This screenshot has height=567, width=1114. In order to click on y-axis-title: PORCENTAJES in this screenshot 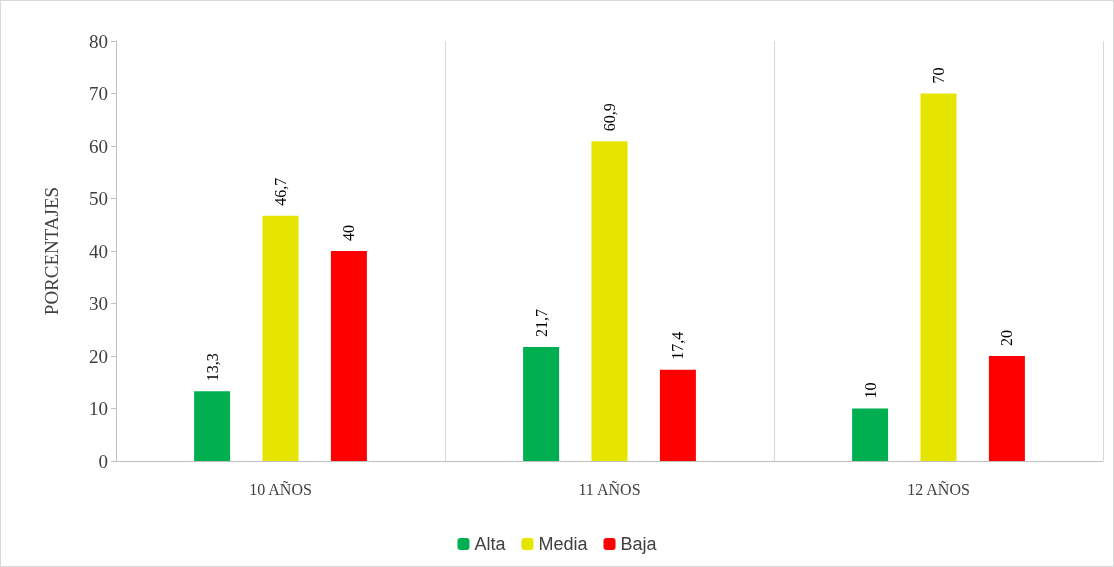, I will do `click(51, 251)`.